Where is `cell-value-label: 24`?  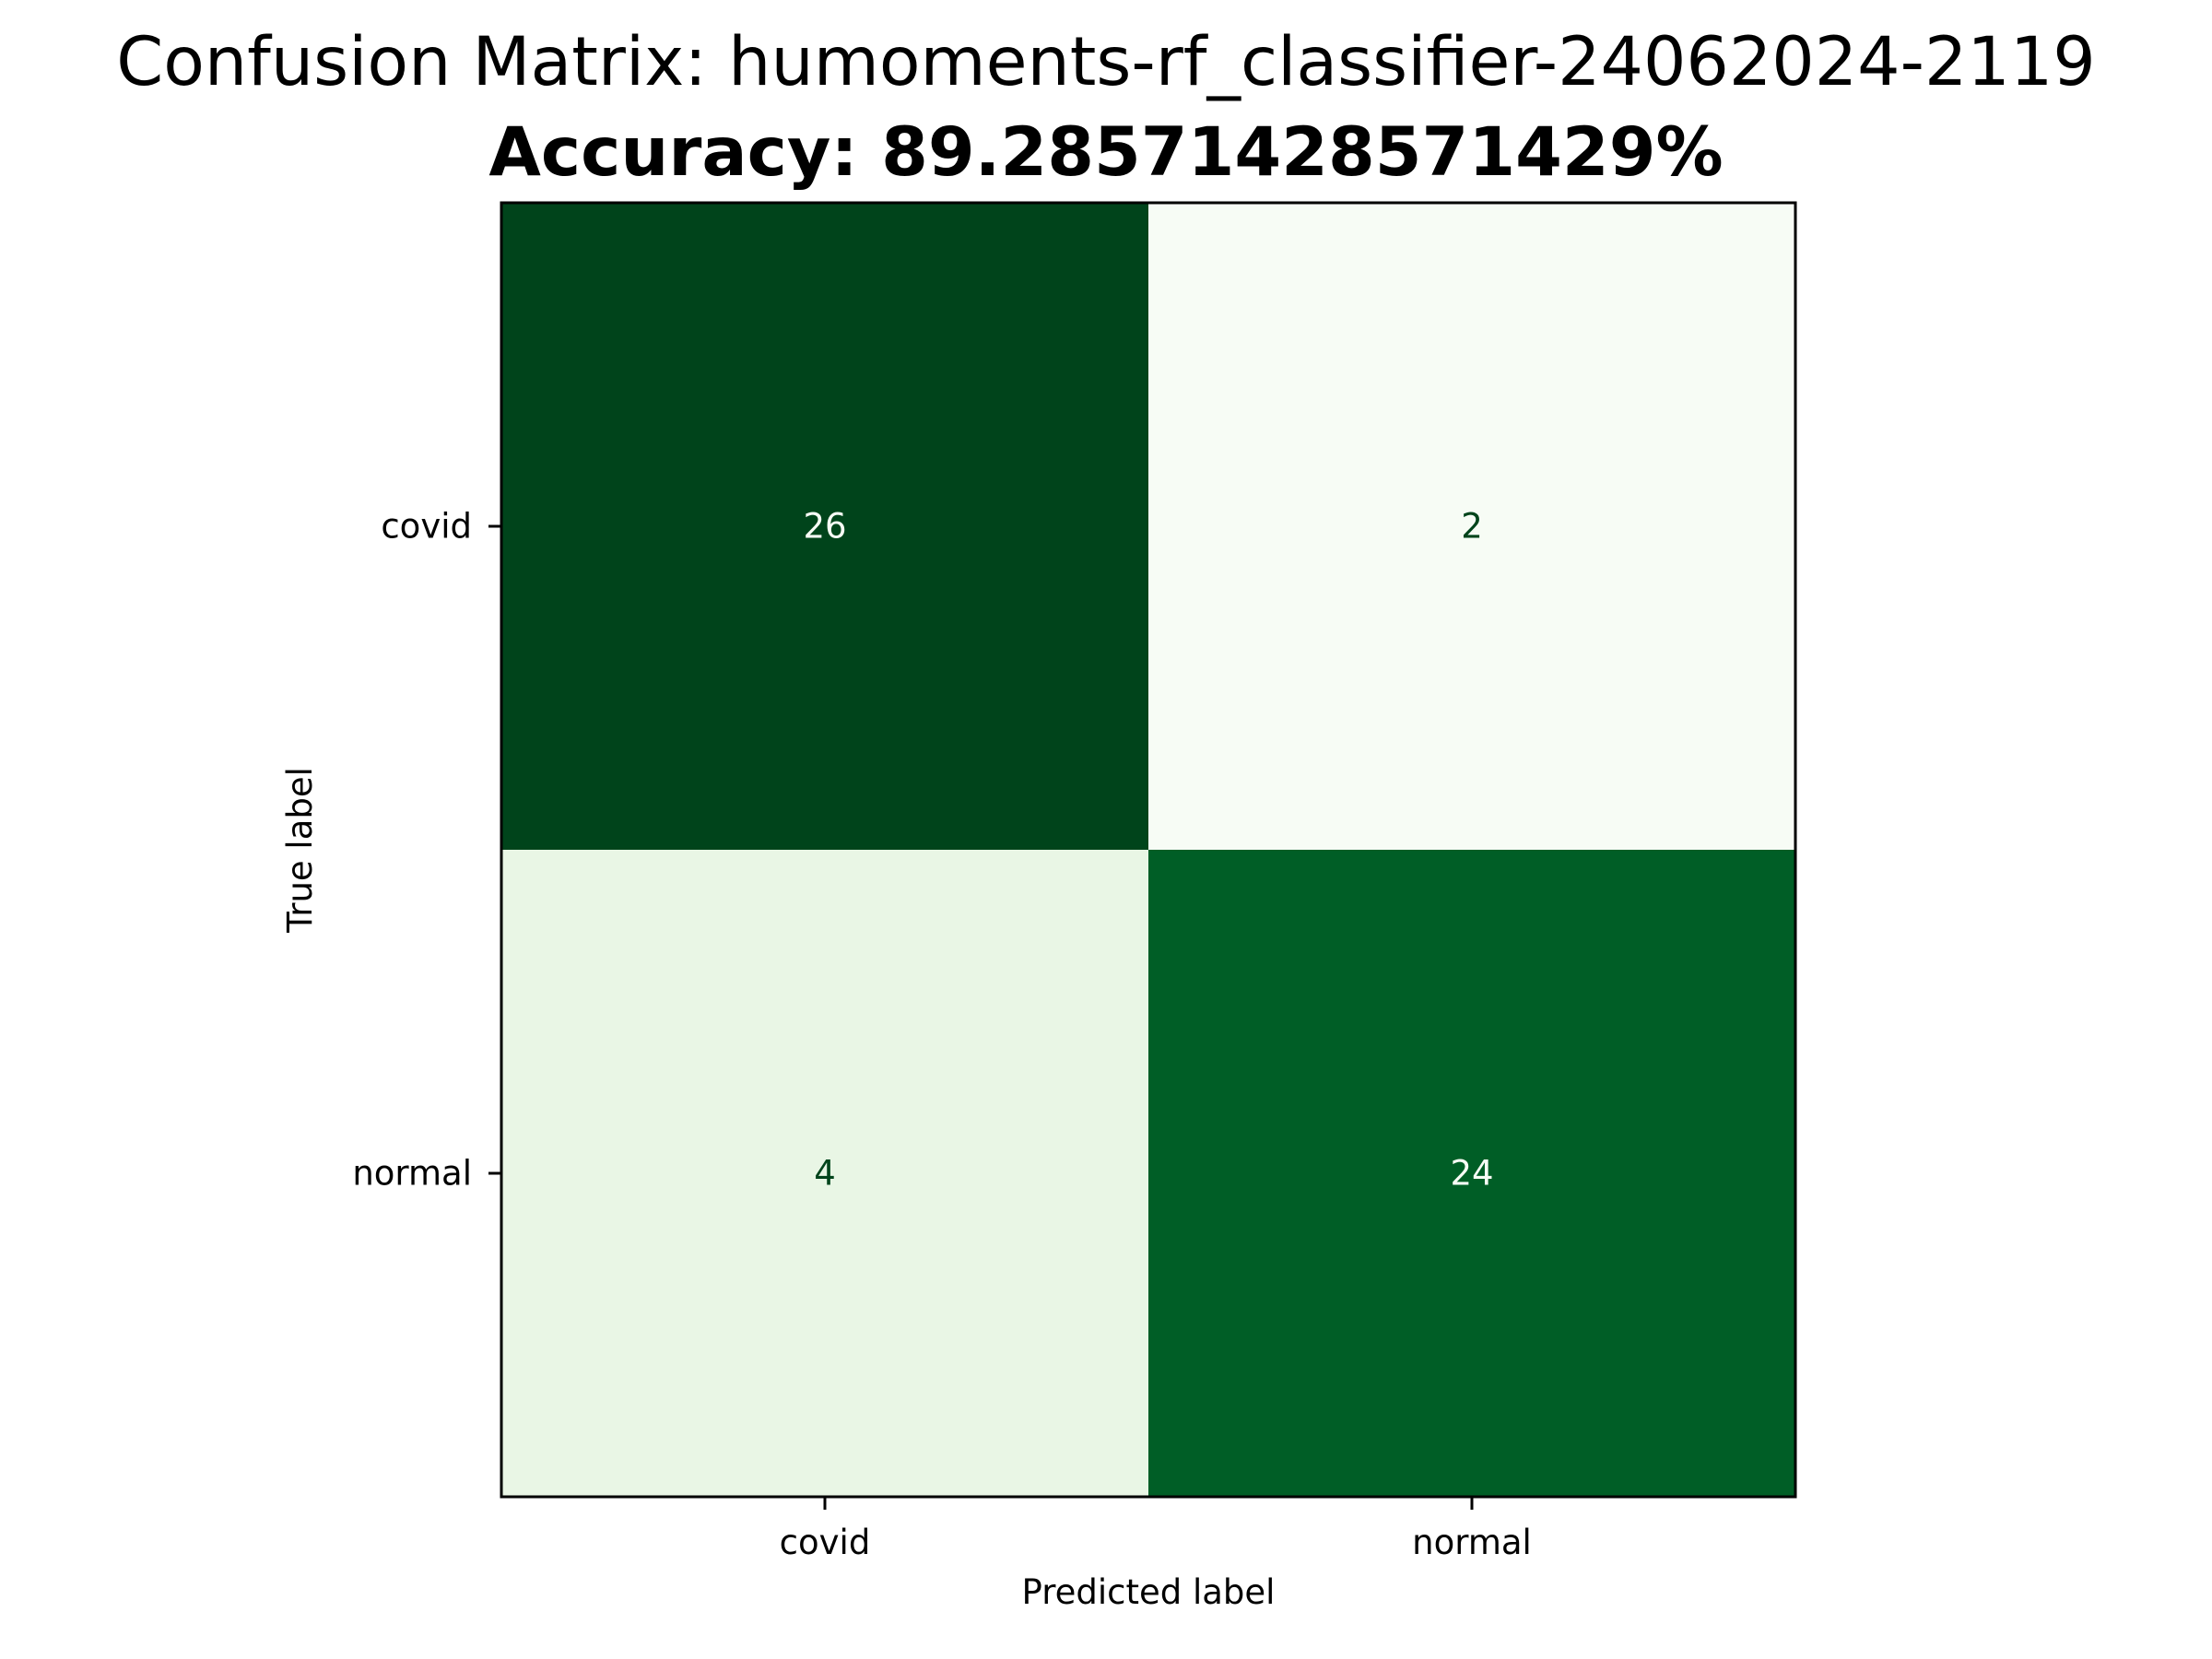
cell-value-label: 24 is located at coordinates (1471, 1174).